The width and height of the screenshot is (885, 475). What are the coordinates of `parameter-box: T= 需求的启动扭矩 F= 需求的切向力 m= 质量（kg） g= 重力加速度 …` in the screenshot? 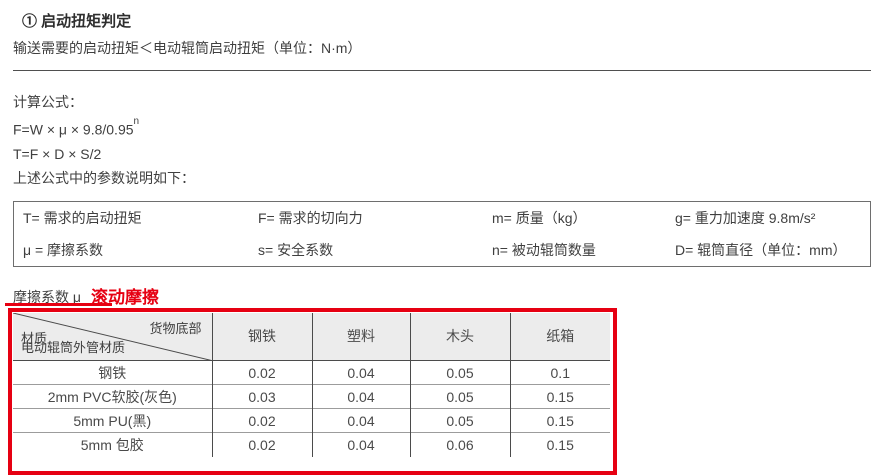 It's located at (442, 233).